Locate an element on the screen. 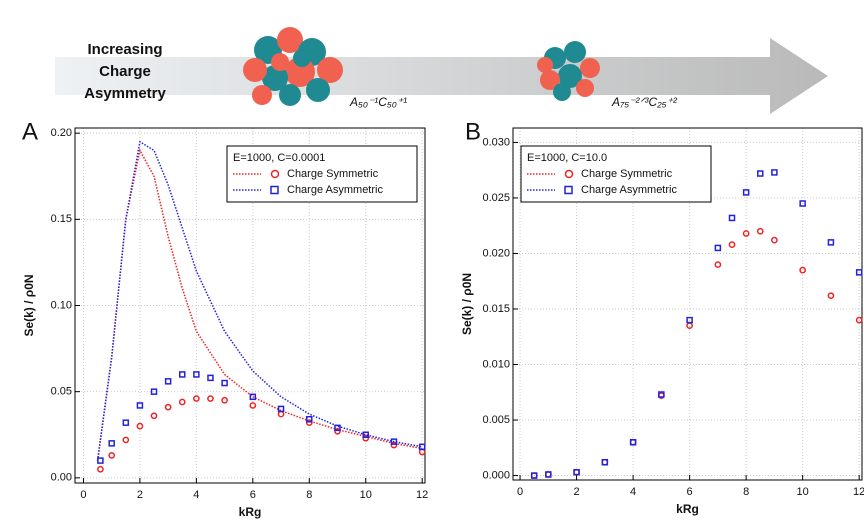 The width and height of the screenshot is (864, 529). x-tick-label: 2 is located at coordinates (577, 492).